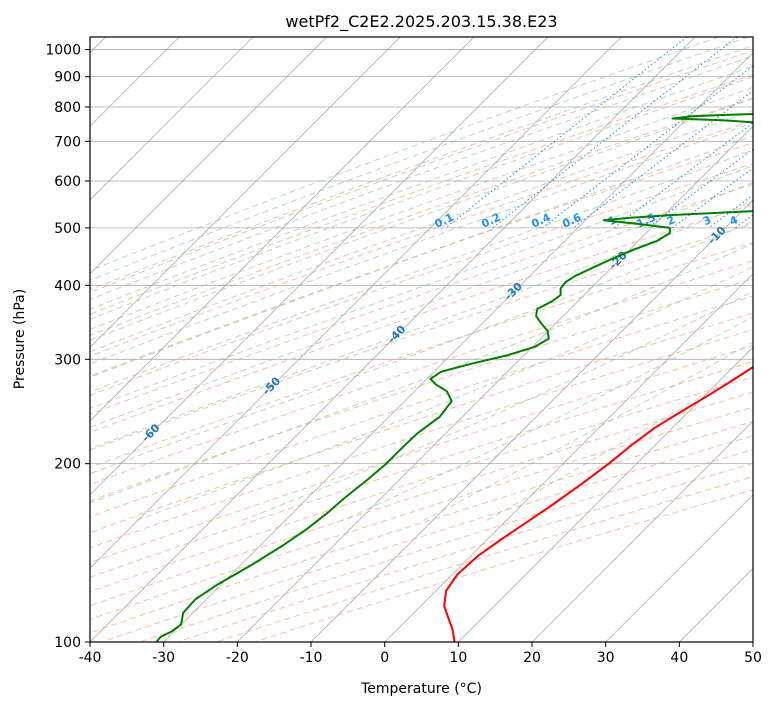 The width and height of the screenshot is (775, 708). What do you see at coordinates (67, 465) in the screenshot?
I see `y-tick-label: 200` at bounding box center [67, 465].